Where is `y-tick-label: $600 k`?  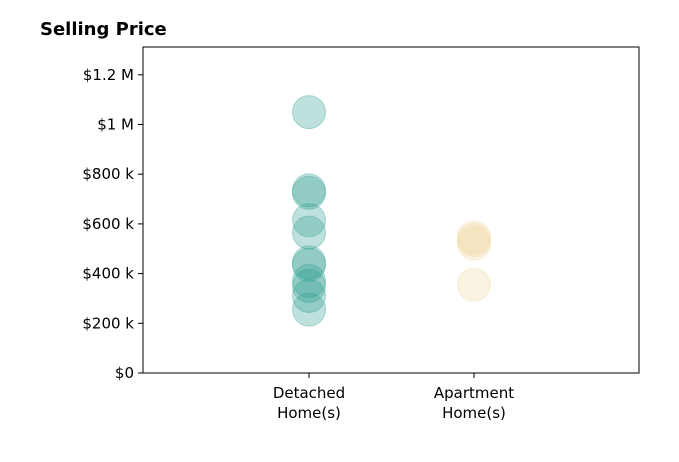 y-tick-label: $600 k is located at coordinates (108, 224).